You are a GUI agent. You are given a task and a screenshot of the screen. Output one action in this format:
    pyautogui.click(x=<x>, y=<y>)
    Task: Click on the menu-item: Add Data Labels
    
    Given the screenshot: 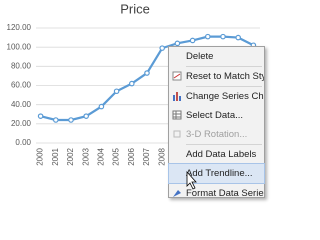 What is the action you would take?
    pyautogui.click(x=216, y=154)
    